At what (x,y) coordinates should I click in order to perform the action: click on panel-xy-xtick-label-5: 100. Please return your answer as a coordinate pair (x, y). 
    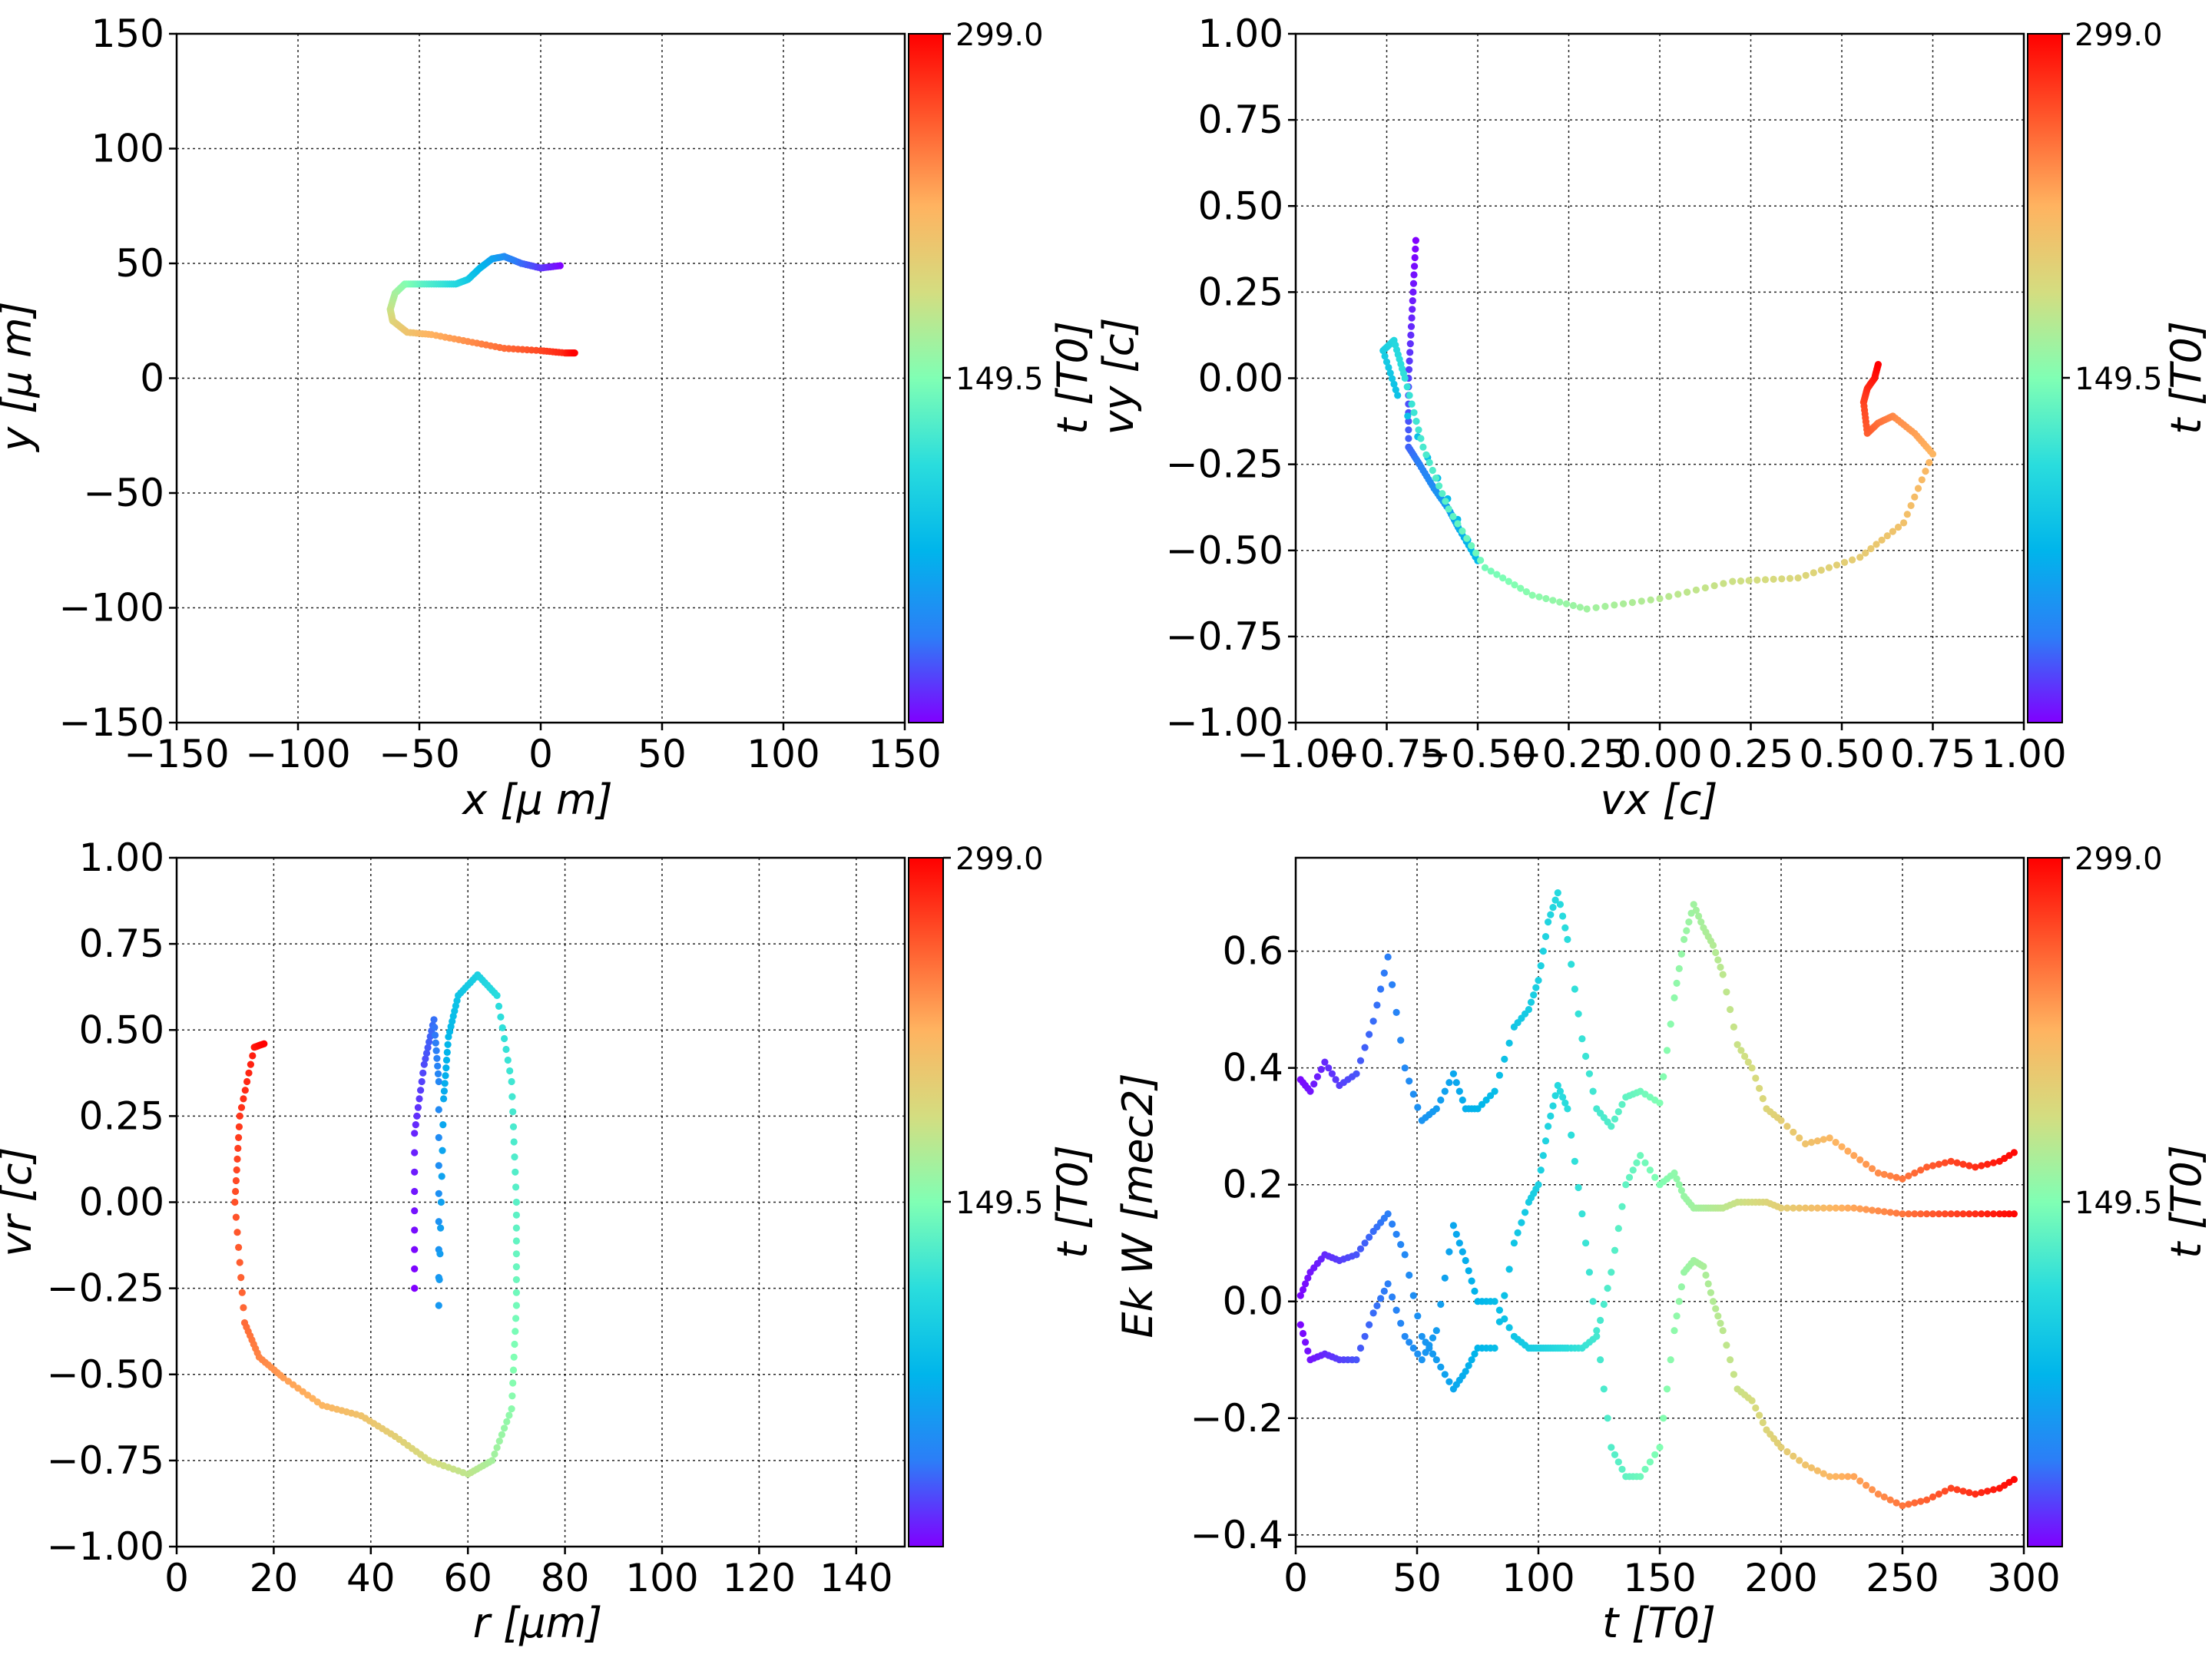
    Looking at the image, I should click on (784, 754).